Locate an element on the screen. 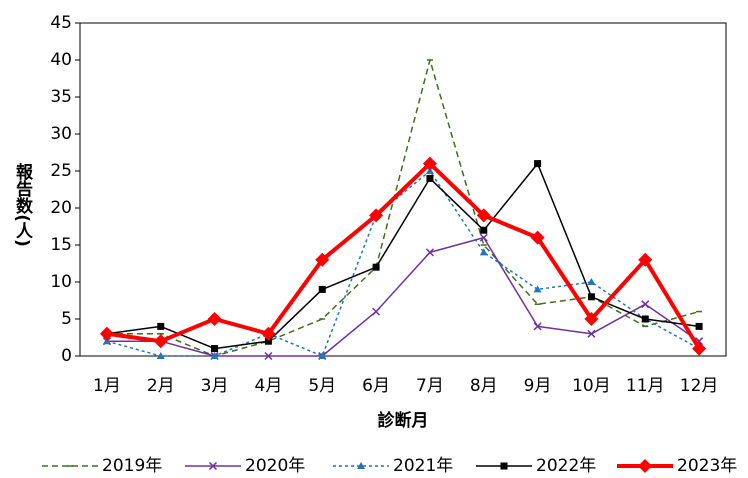 The height and width of the screenshot is (478, 748). x-tick-label: 2月 is located at coordinates (161, 386).